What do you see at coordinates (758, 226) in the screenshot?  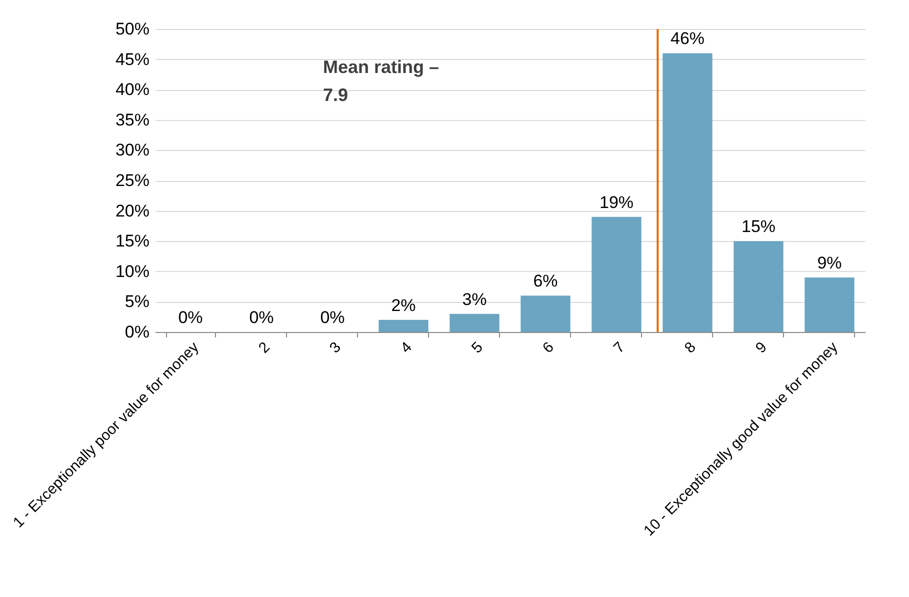 I see `data-label: 15%` at bounding box center [758, 226].